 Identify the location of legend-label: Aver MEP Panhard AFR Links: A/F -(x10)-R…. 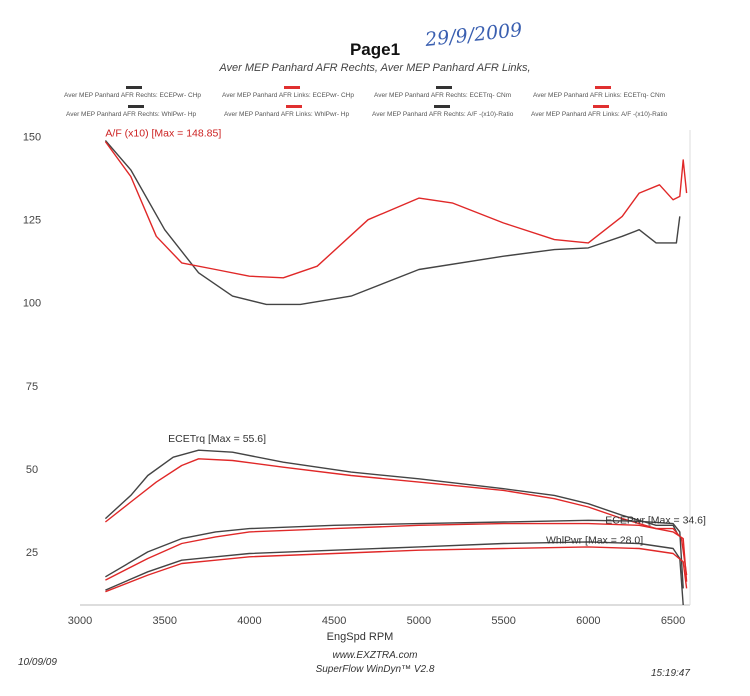
(599, 114).